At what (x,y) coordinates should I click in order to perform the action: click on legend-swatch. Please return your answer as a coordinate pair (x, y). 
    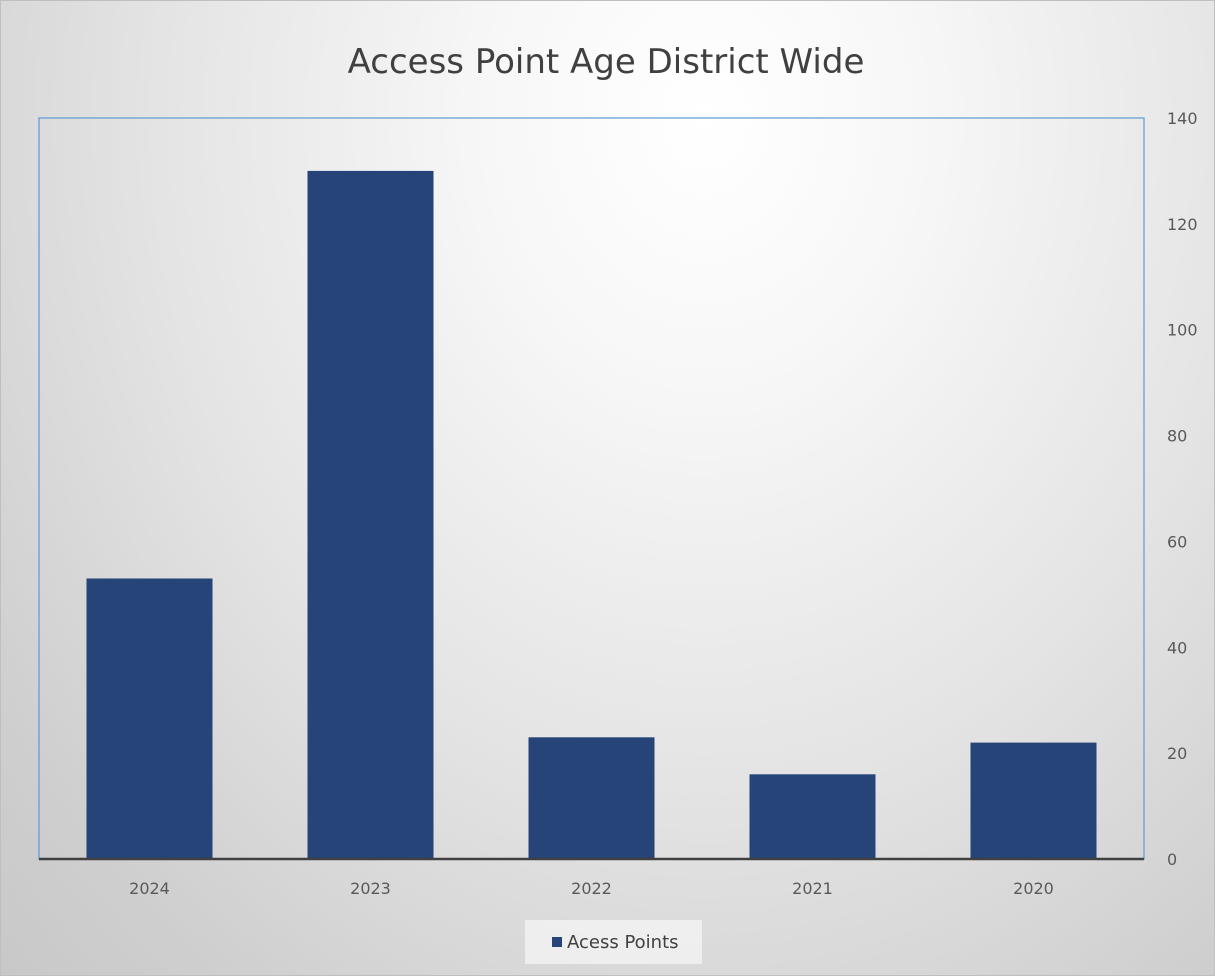
    Looking at the image, I should click on (557, 942).